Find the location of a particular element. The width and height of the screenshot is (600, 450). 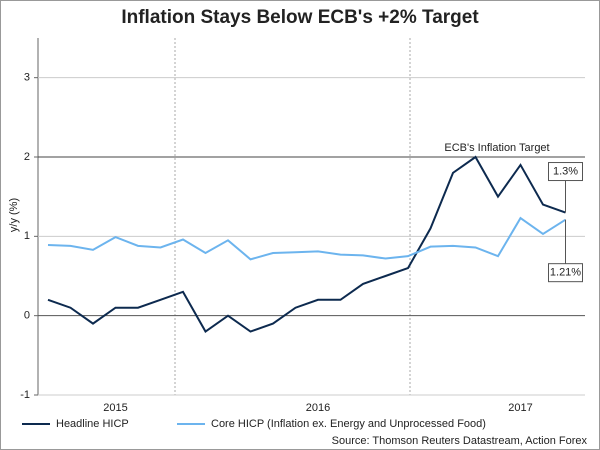

series-line is located at coordinates (307, 238).